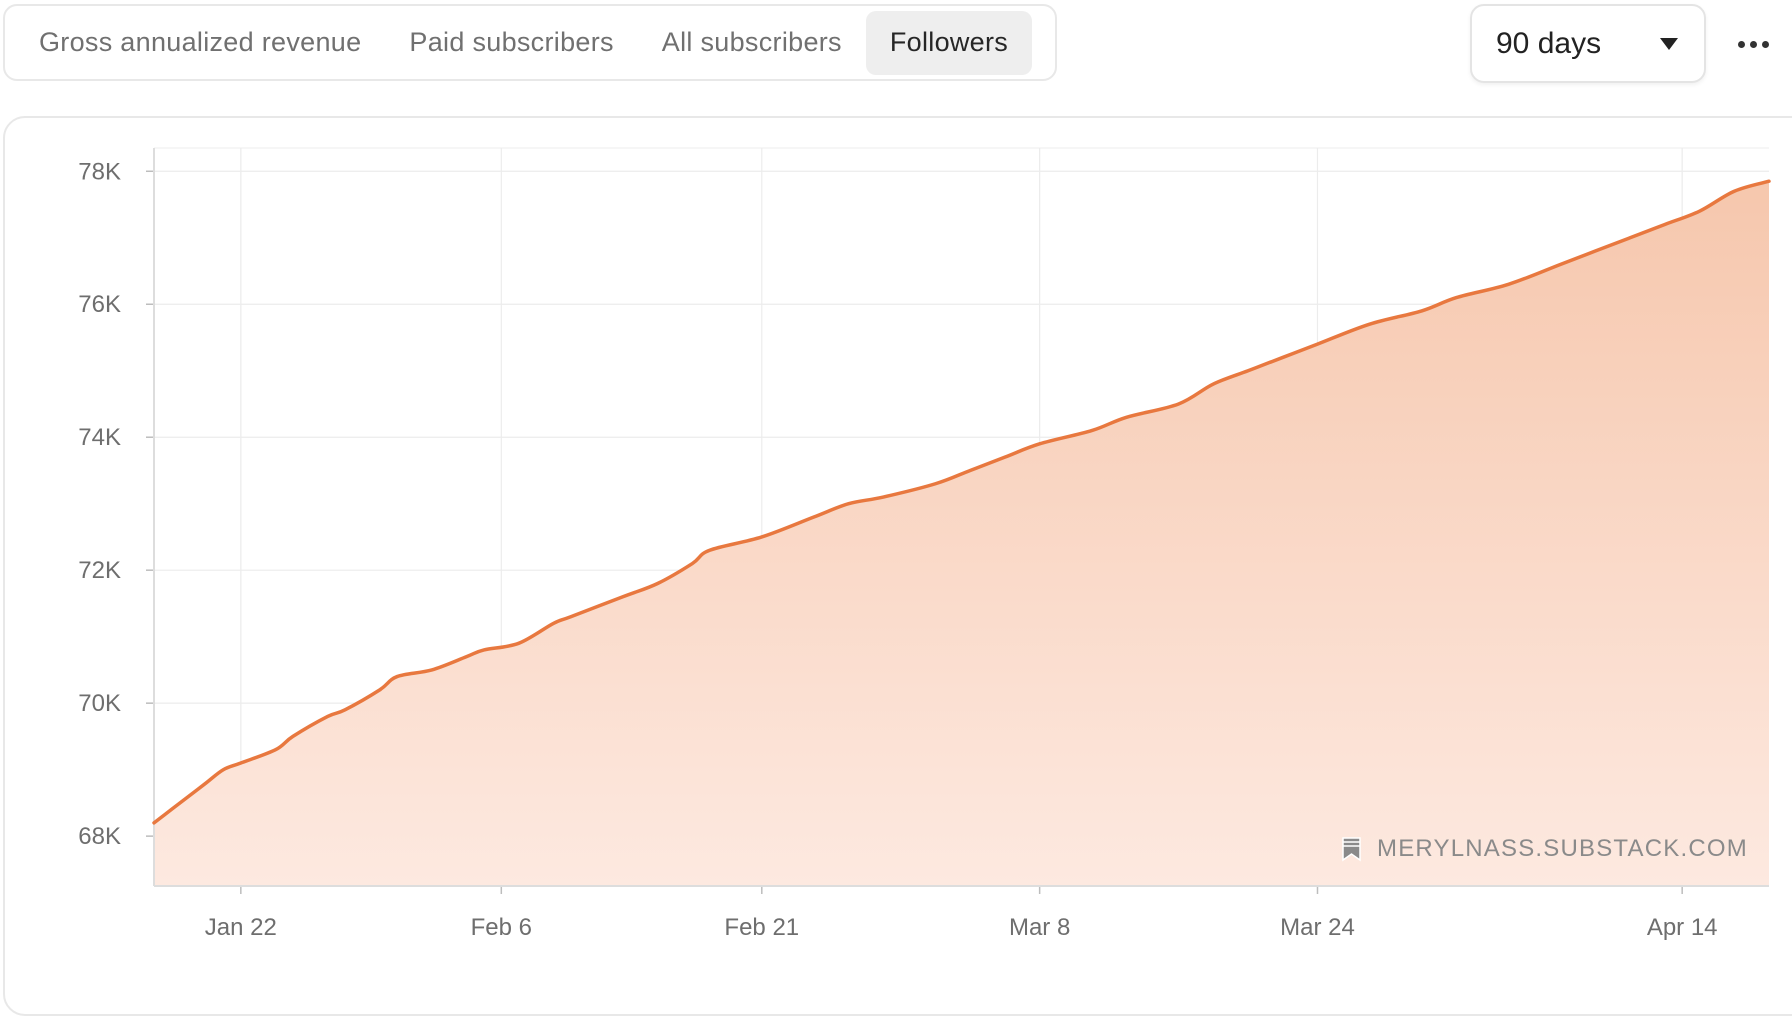  What do you see at coordinates (1039, 927) in the screenshot?
I see `x-tick-label: Mar 8` at bounding box center [1039, 927].